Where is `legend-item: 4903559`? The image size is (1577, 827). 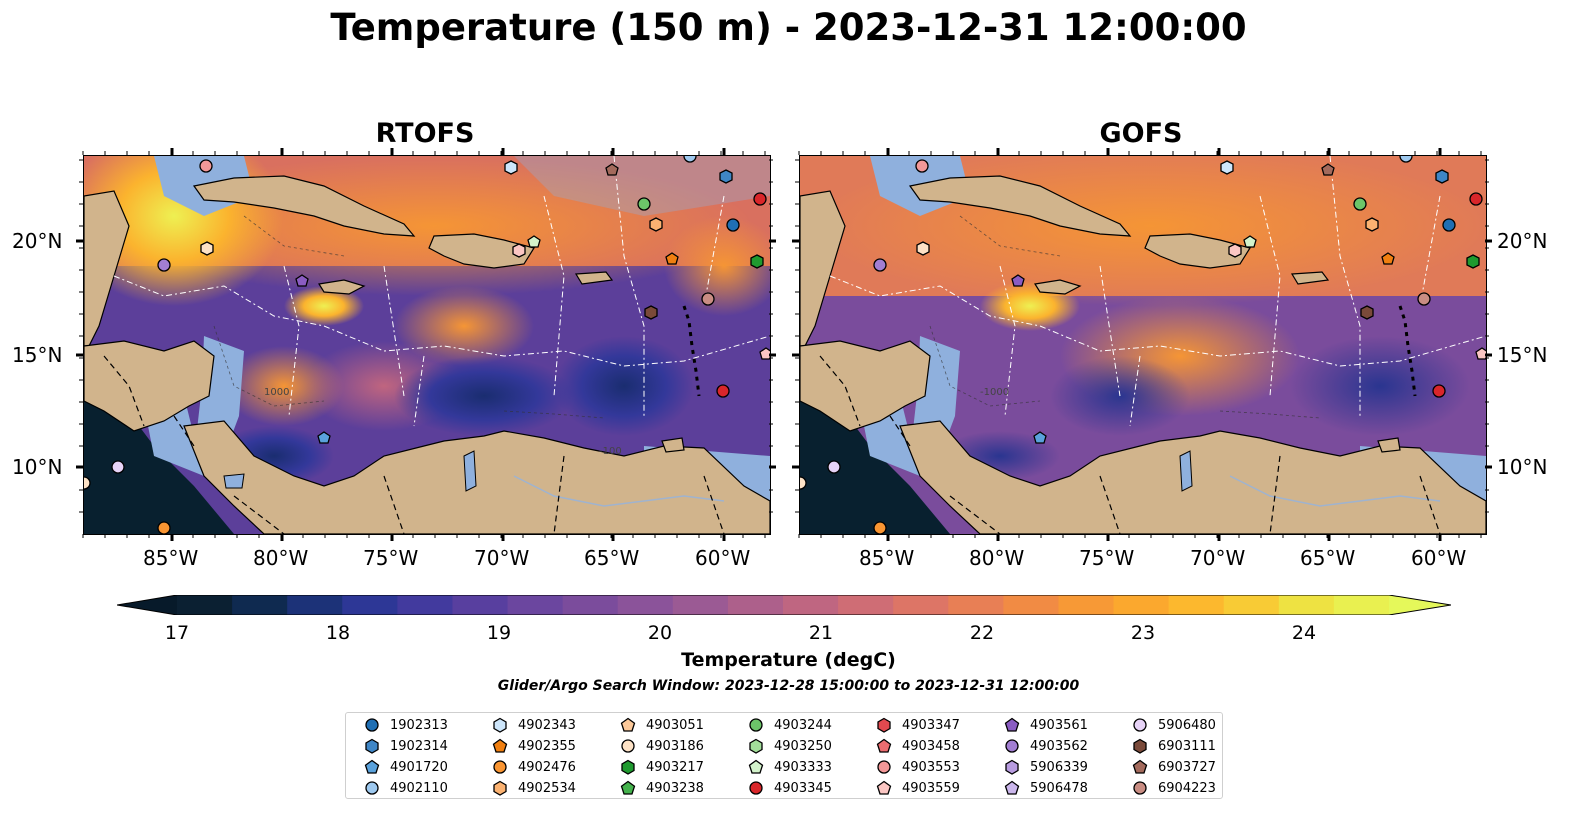 legend-item: 4903559 is located at coordinates (918, 788).